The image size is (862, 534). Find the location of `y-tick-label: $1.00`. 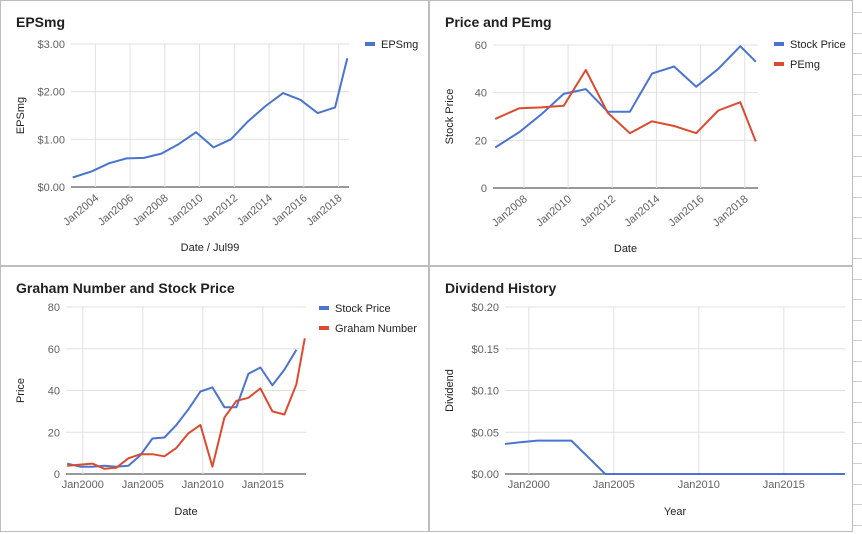

y-tick-label: $1.00 is located at coordinates (51, 140).